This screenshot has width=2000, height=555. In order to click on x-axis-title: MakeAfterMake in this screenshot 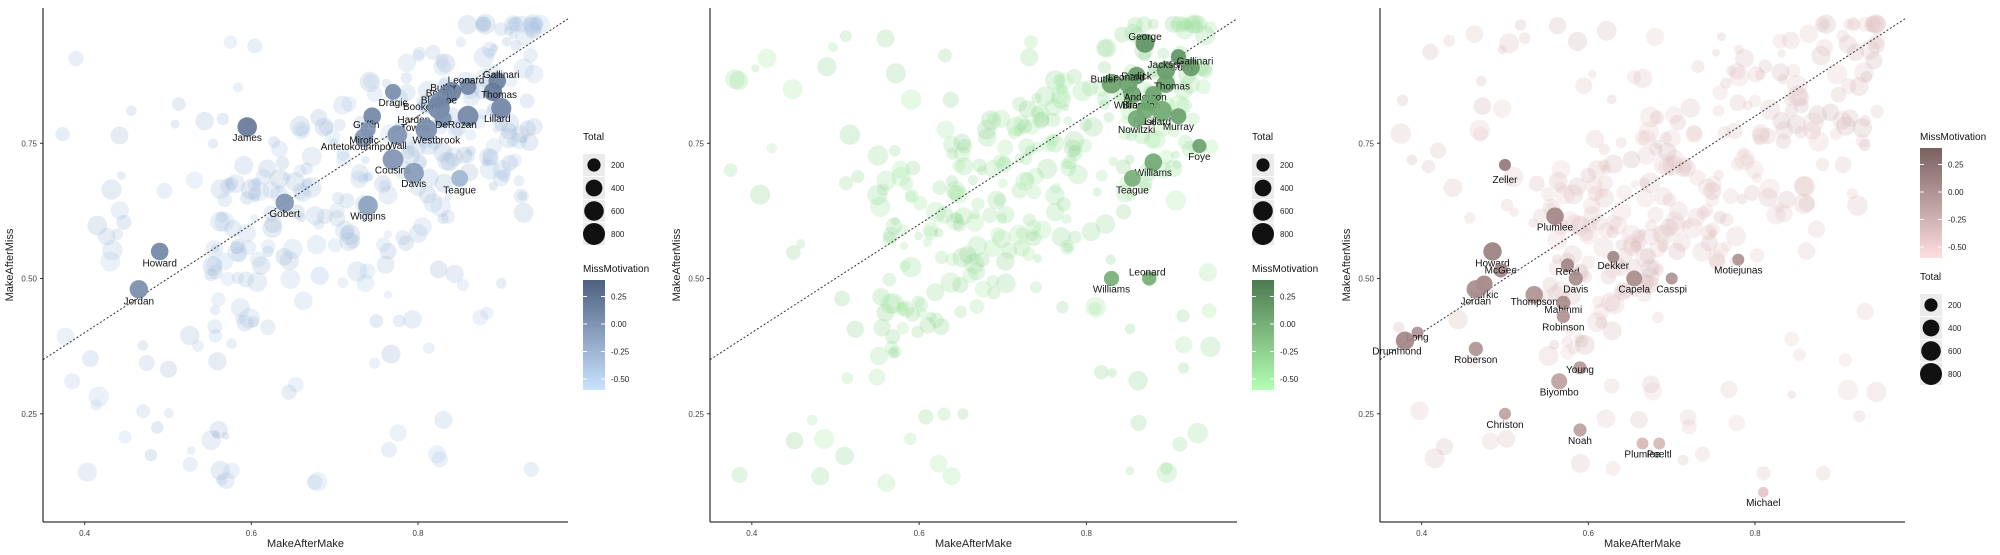, I will do `click(973, 544)`.